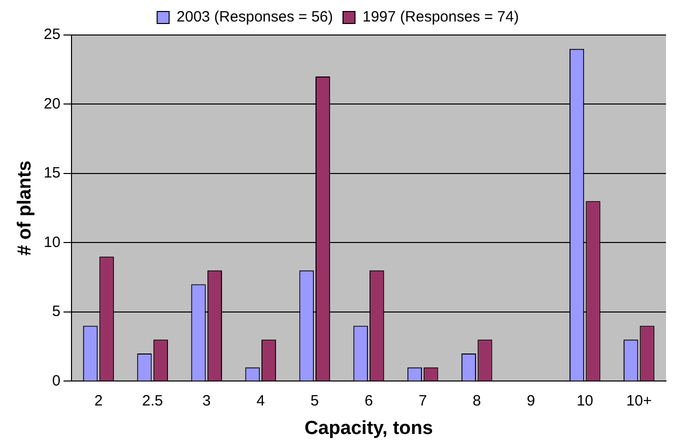  I want to click on x-tick-label: 2, so click(98, 401).